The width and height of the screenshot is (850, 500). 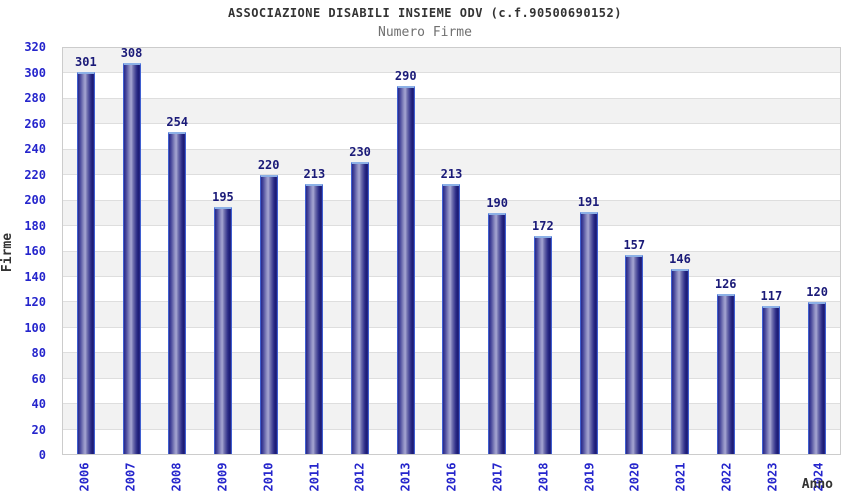 I want to click on bar-value-label: 172, so click(x=543, y=225).